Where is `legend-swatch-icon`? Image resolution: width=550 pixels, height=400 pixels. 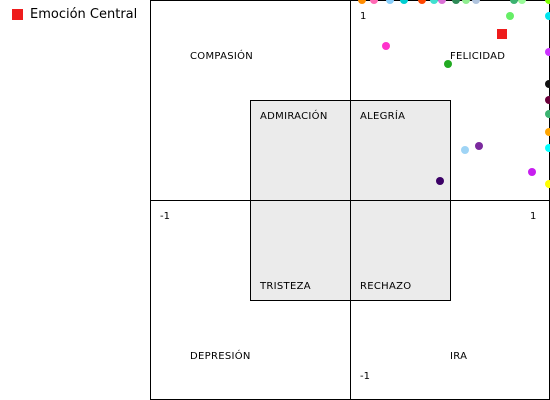 legend-swatch-icon is located at coordinates (17, 14).